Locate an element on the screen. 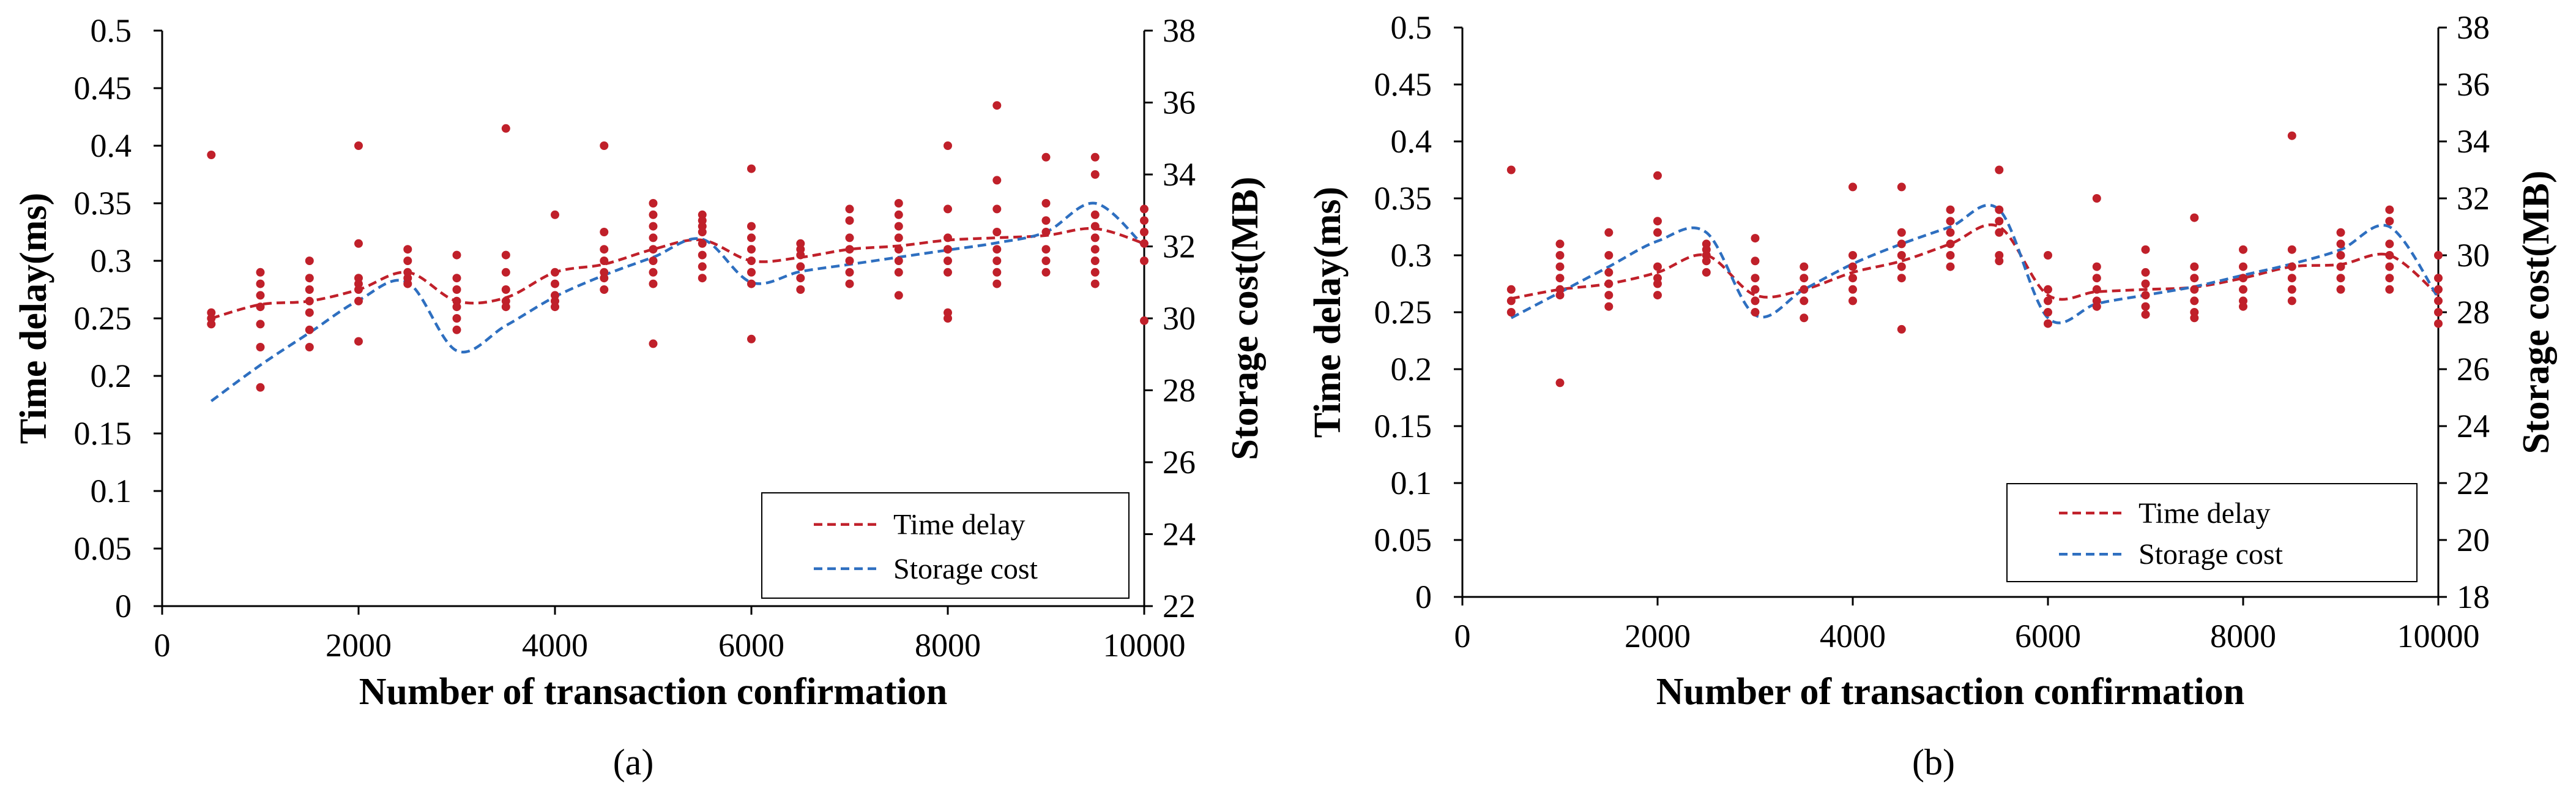  y2-tick-label: 18 is located at coordinates (2473, 597).